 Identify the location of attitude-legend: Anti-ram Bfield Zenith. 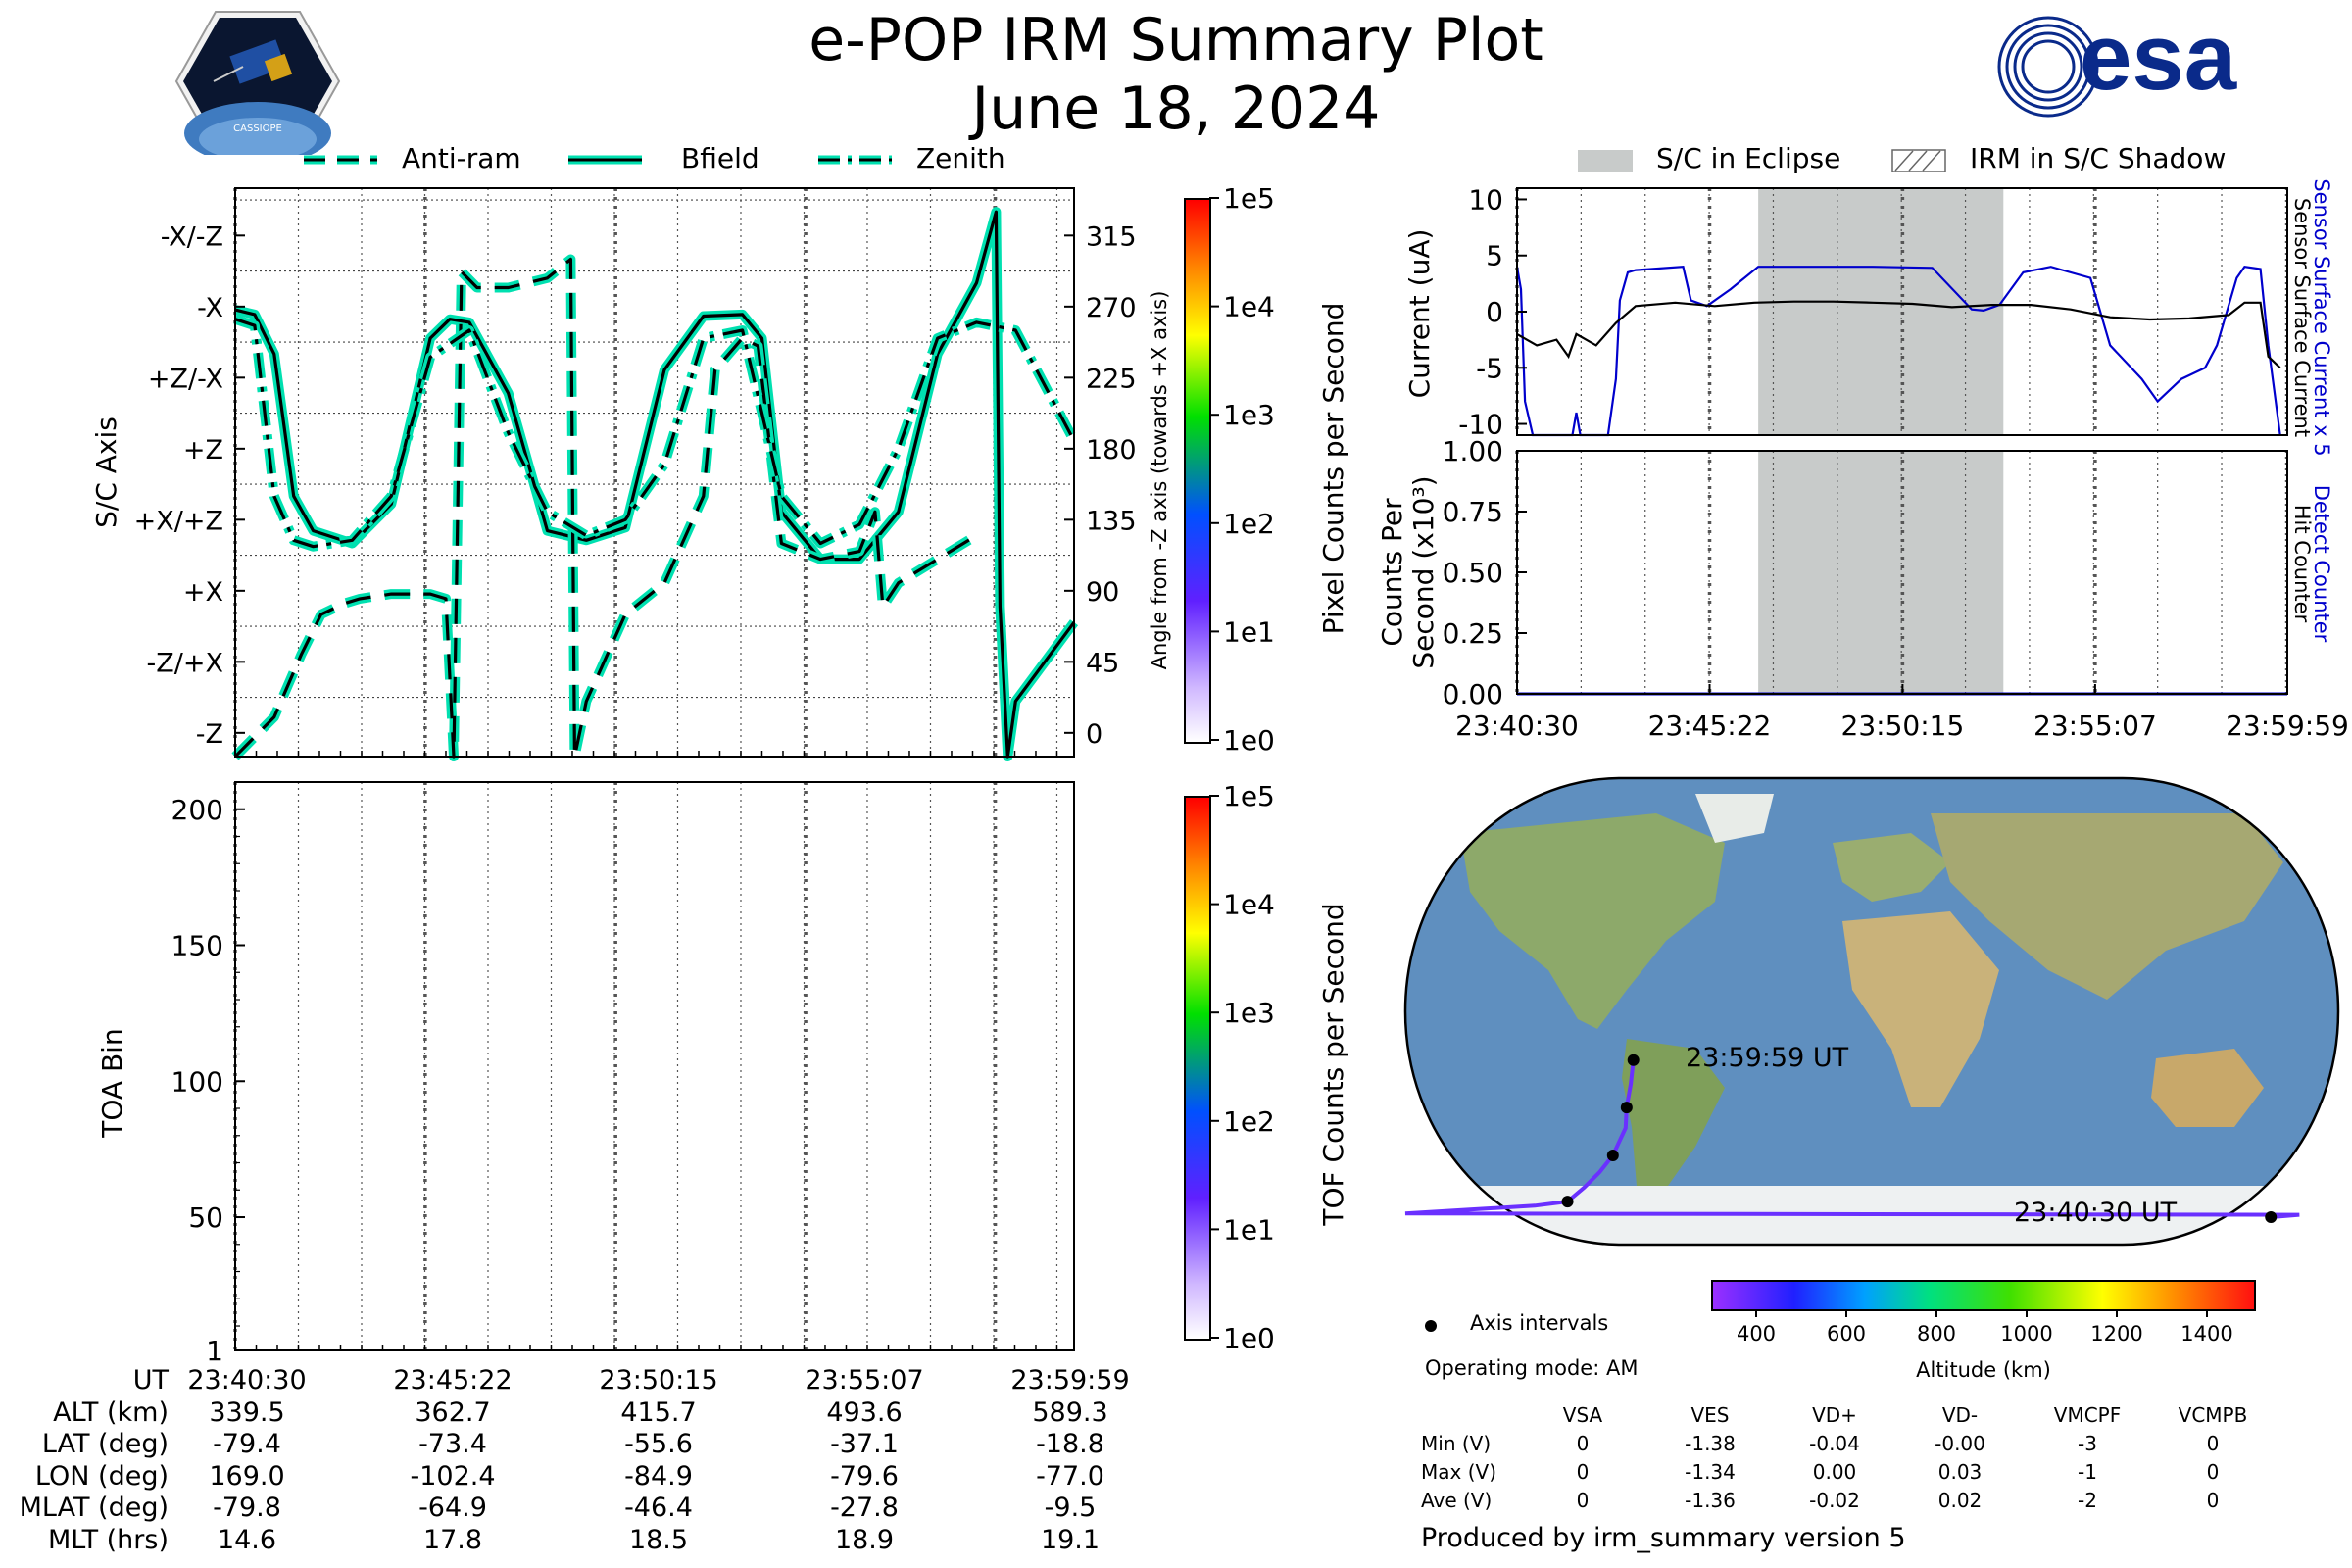
(686, 161).